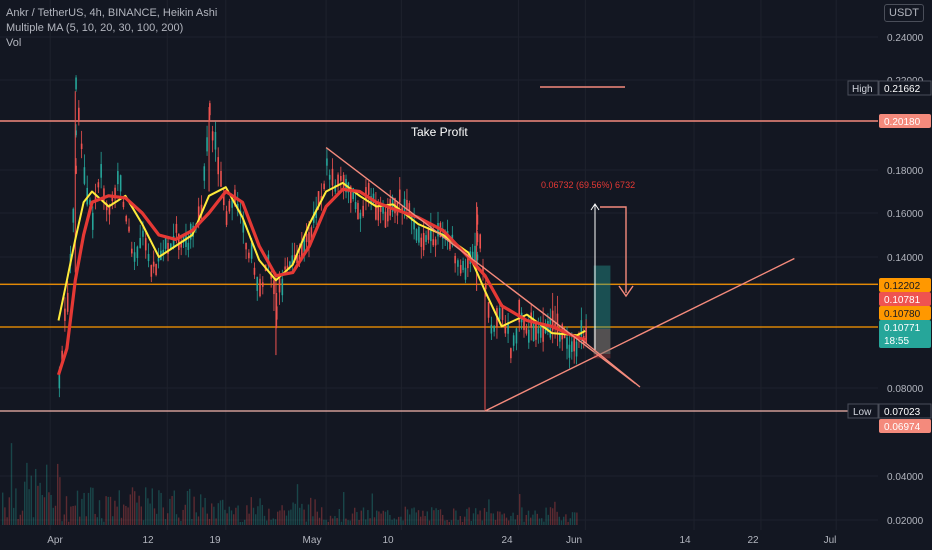 The height and width of the screenshot is (550, 932). I want to click on low-value-label: 0.07023, so click(905, 411).